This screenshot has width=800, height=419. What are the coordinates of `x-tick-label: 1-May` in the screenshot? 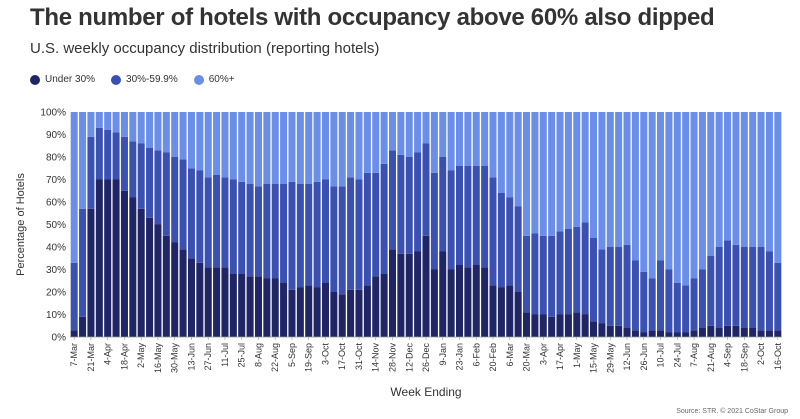 It's located at (577, 356).